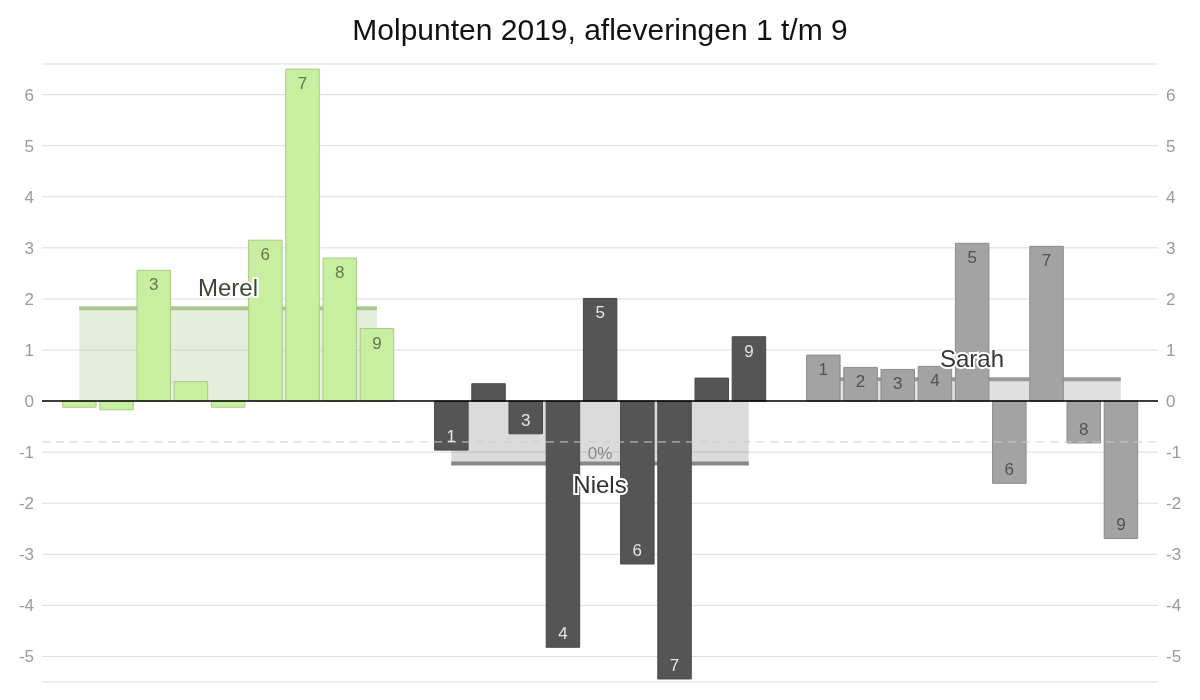  I want to click on y-tick-label: -4, so click(26, 606).